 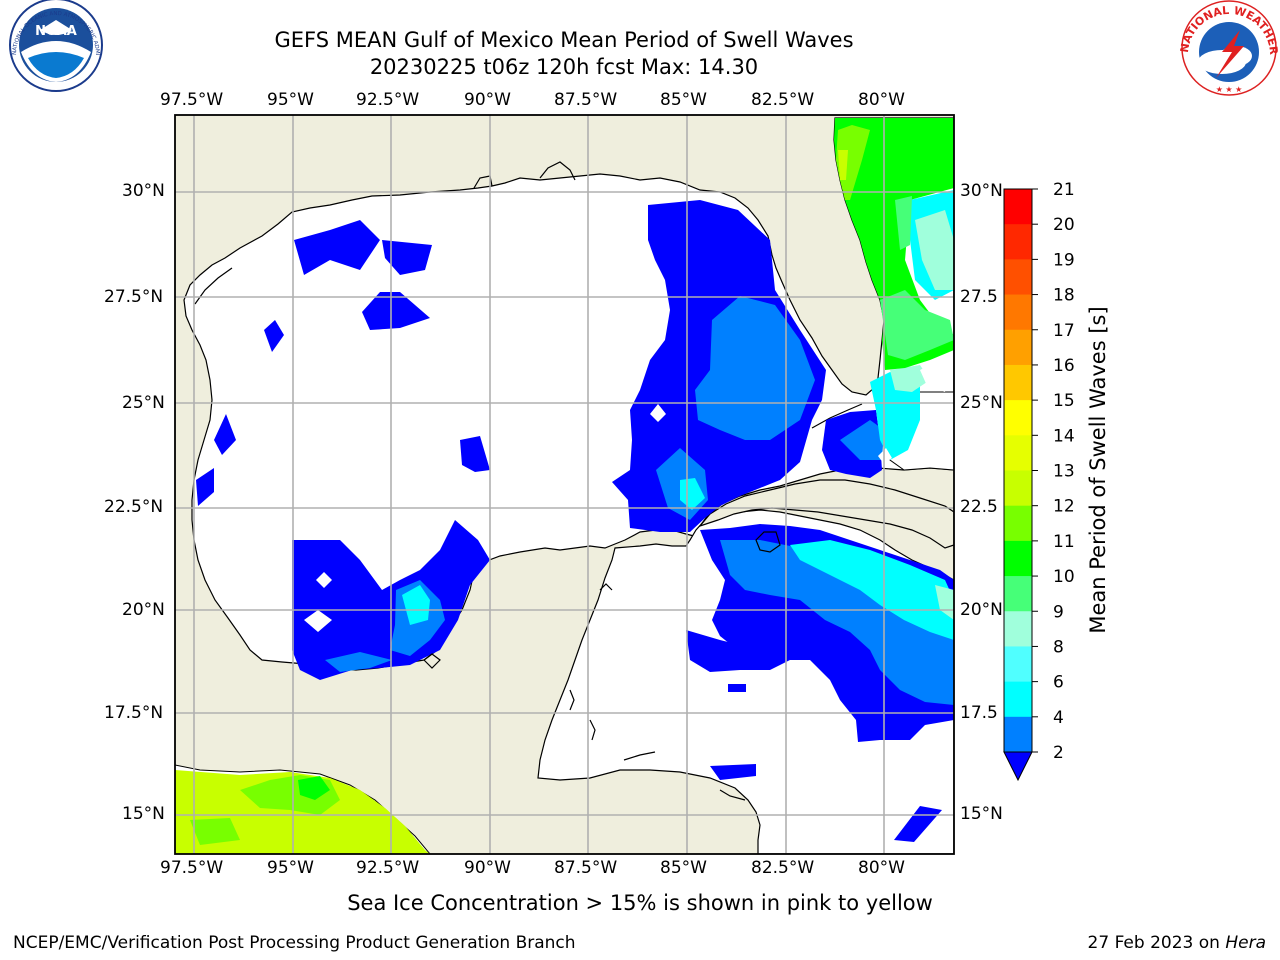 I want to click on lon-label-top-85w: 85°W, so click(x=683, y=100).